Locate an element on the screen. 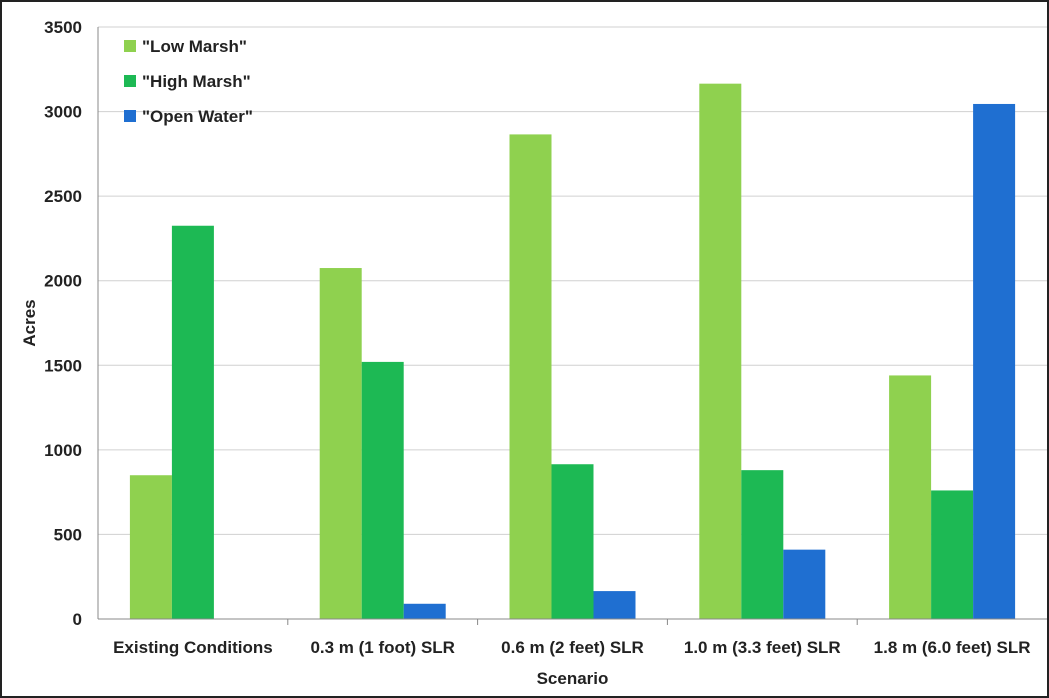 The width and height of the screenshot is (1049, 698). y-tick-label: 2000 is located at coordinates (63, 281).